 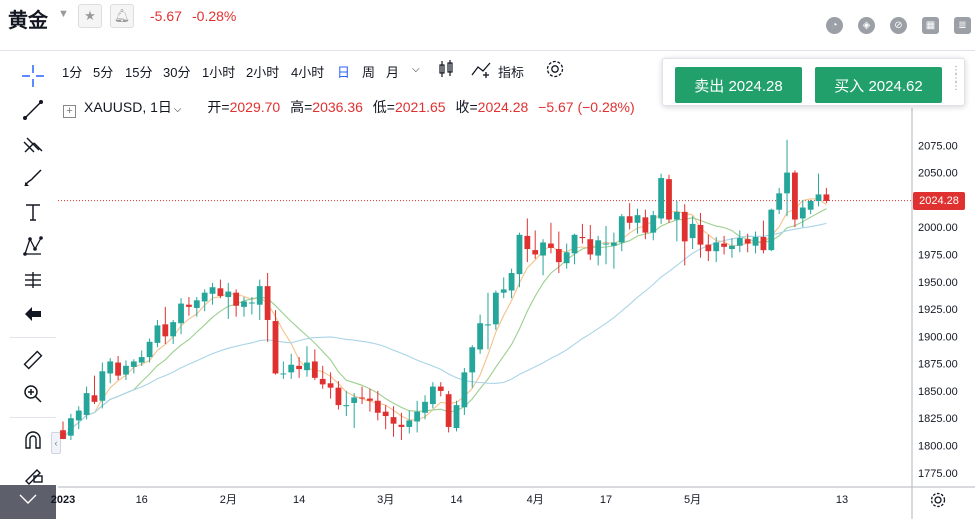 I want to click on trend-line-icon, so click(x=33, y=110).